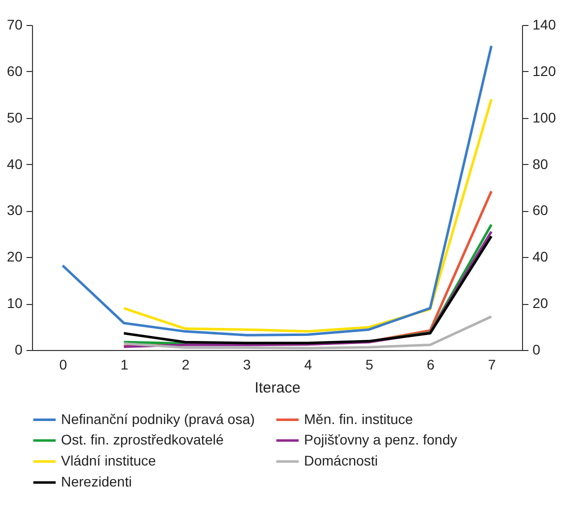  Describe the element at coordinates (381, 440) in the screenshot. I see `legend-label: Pojišťovny a penz. fondy` at that location.